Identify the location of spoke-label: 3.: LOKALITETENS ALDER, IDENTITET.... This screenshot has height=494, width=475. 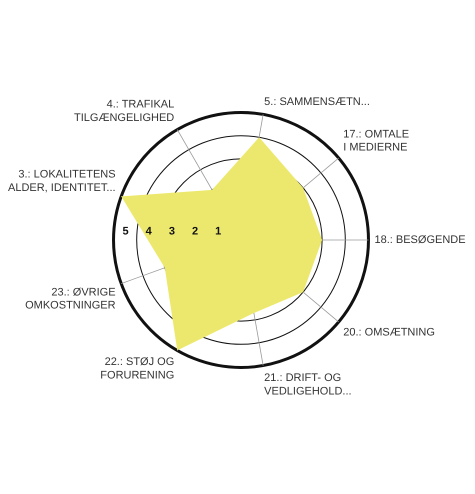
(62, 181).